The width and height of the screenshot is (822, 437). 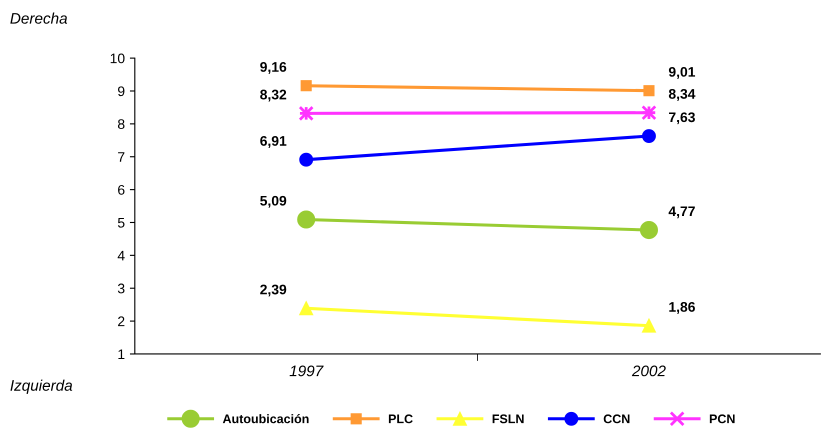 I want to click on y-tick-label: 2, so click(x=121, y=321).